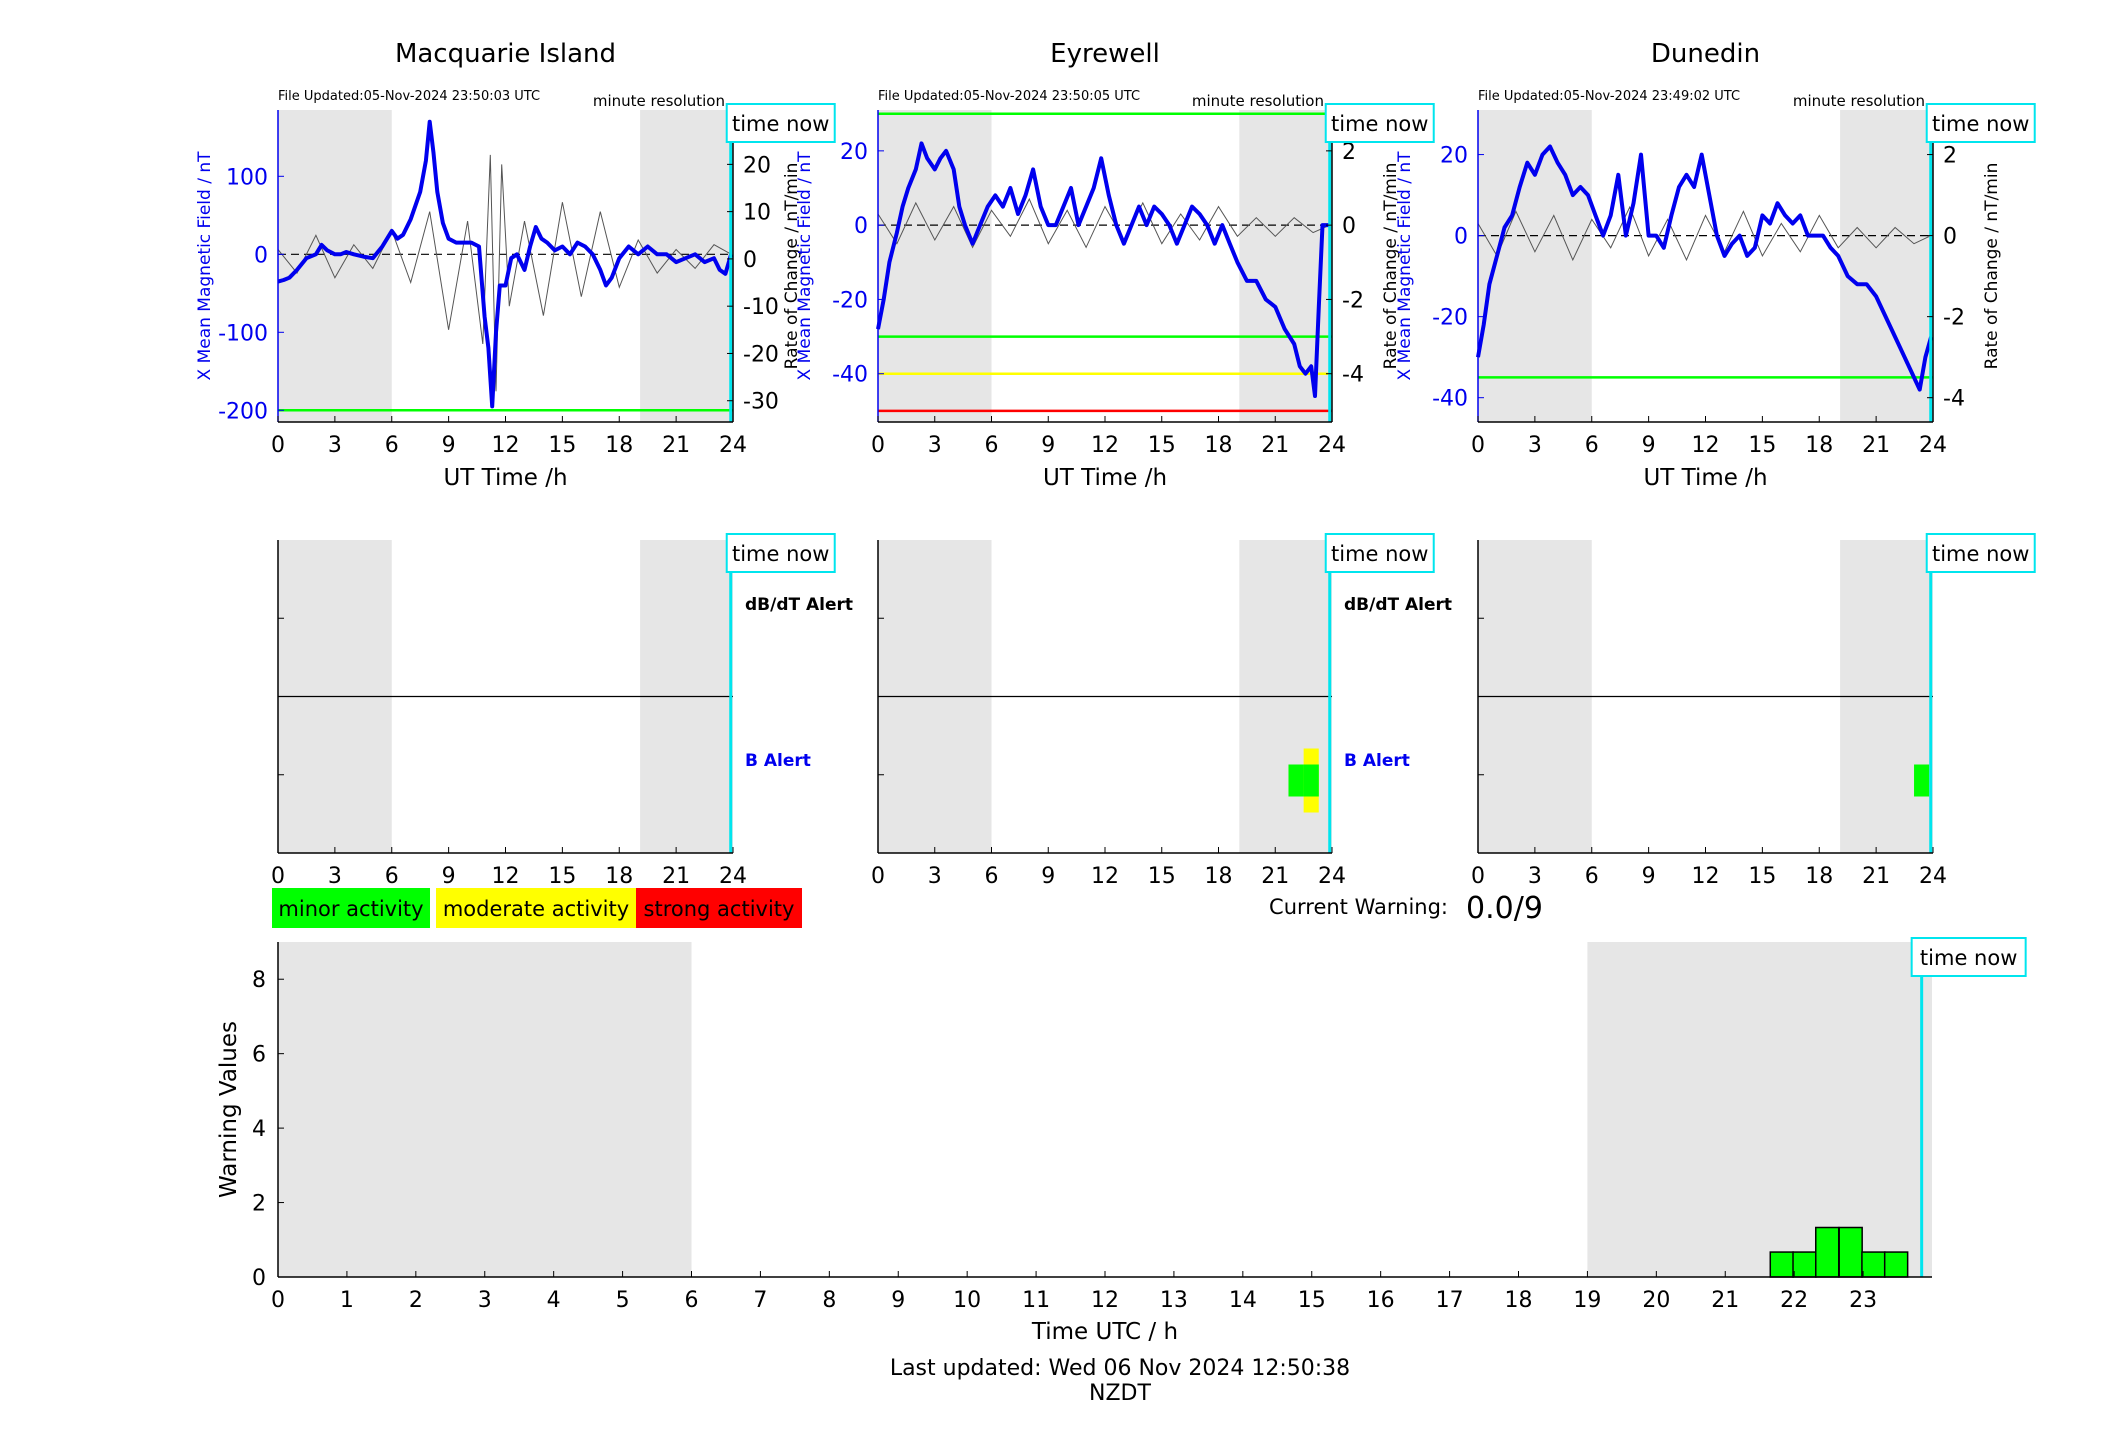 This screenshot has width=2117, height=1441. I want to click on legend-swatch-minor, so click(351, 908).